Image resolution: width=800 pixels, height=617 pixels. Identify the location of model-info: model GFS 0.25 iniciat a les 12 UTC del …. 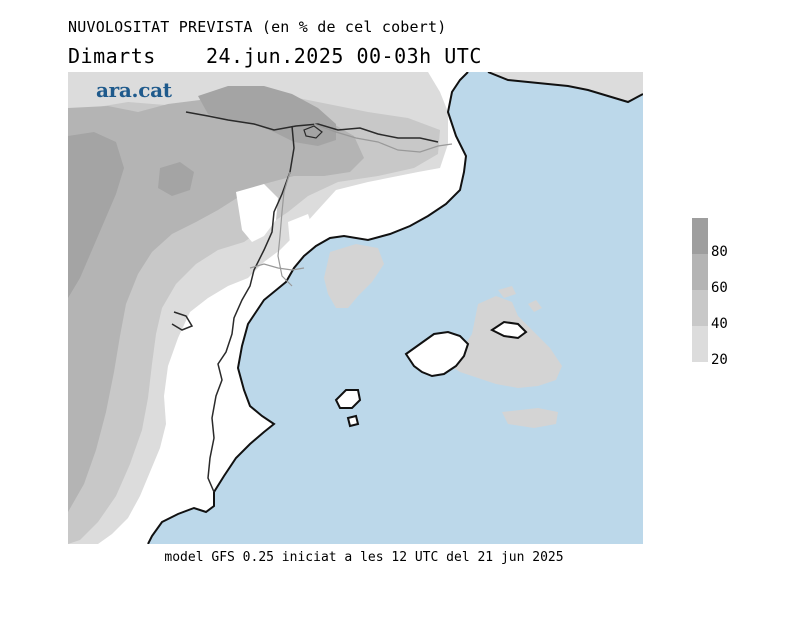
(364, 557).